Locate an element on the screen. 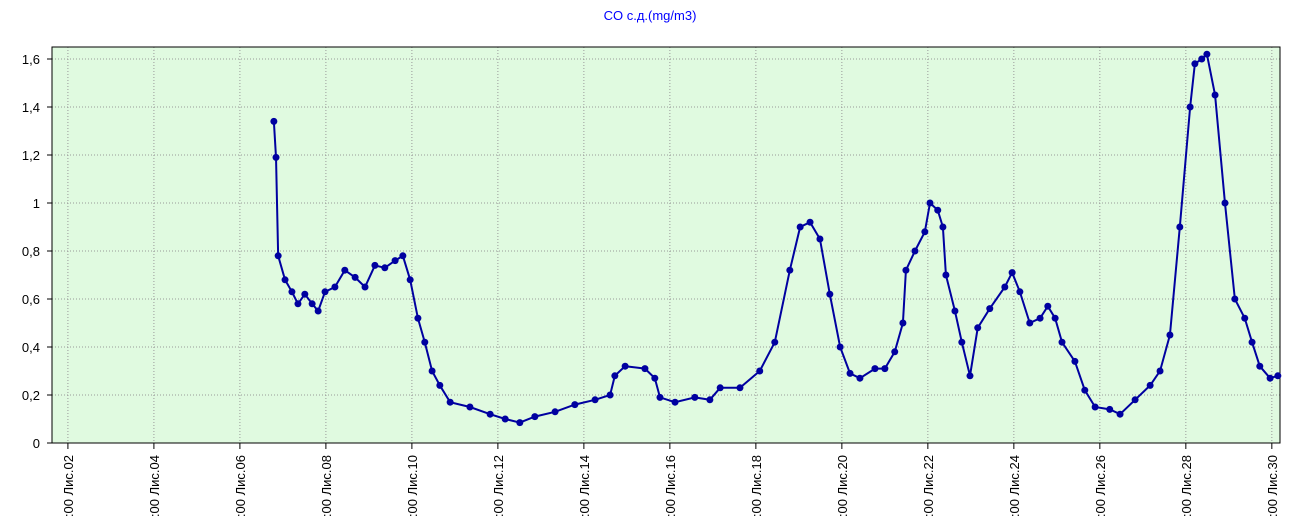  x-tick-label: 00:00 Лис.16 is located at coordinates (670, 486).